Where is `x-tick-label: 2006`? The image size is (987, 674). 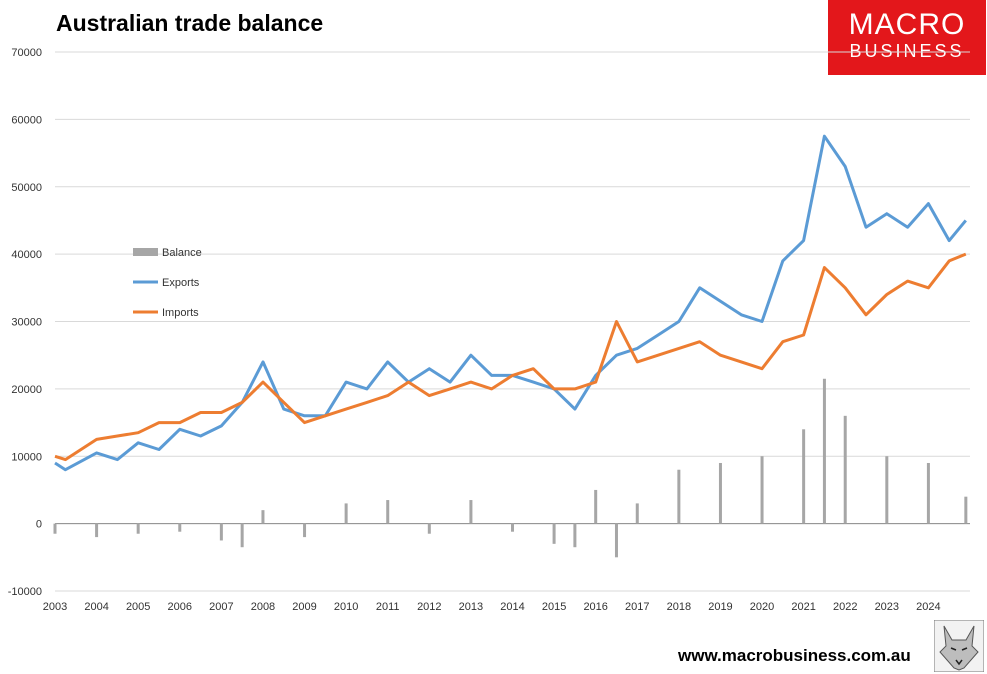
x-tick-label: 2006 is located at coordinates (180, 607).